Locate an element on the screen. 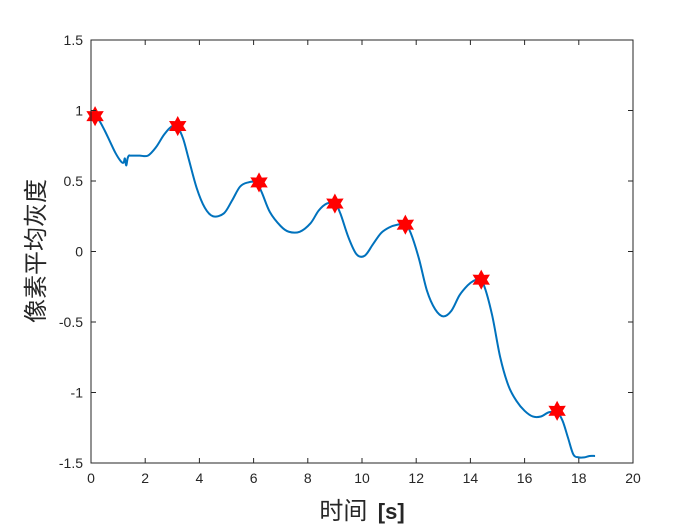 Image resolution: width=700 pixels, height=525 pixels. y-tick-label: 1 is located at coordinates (79, 111).